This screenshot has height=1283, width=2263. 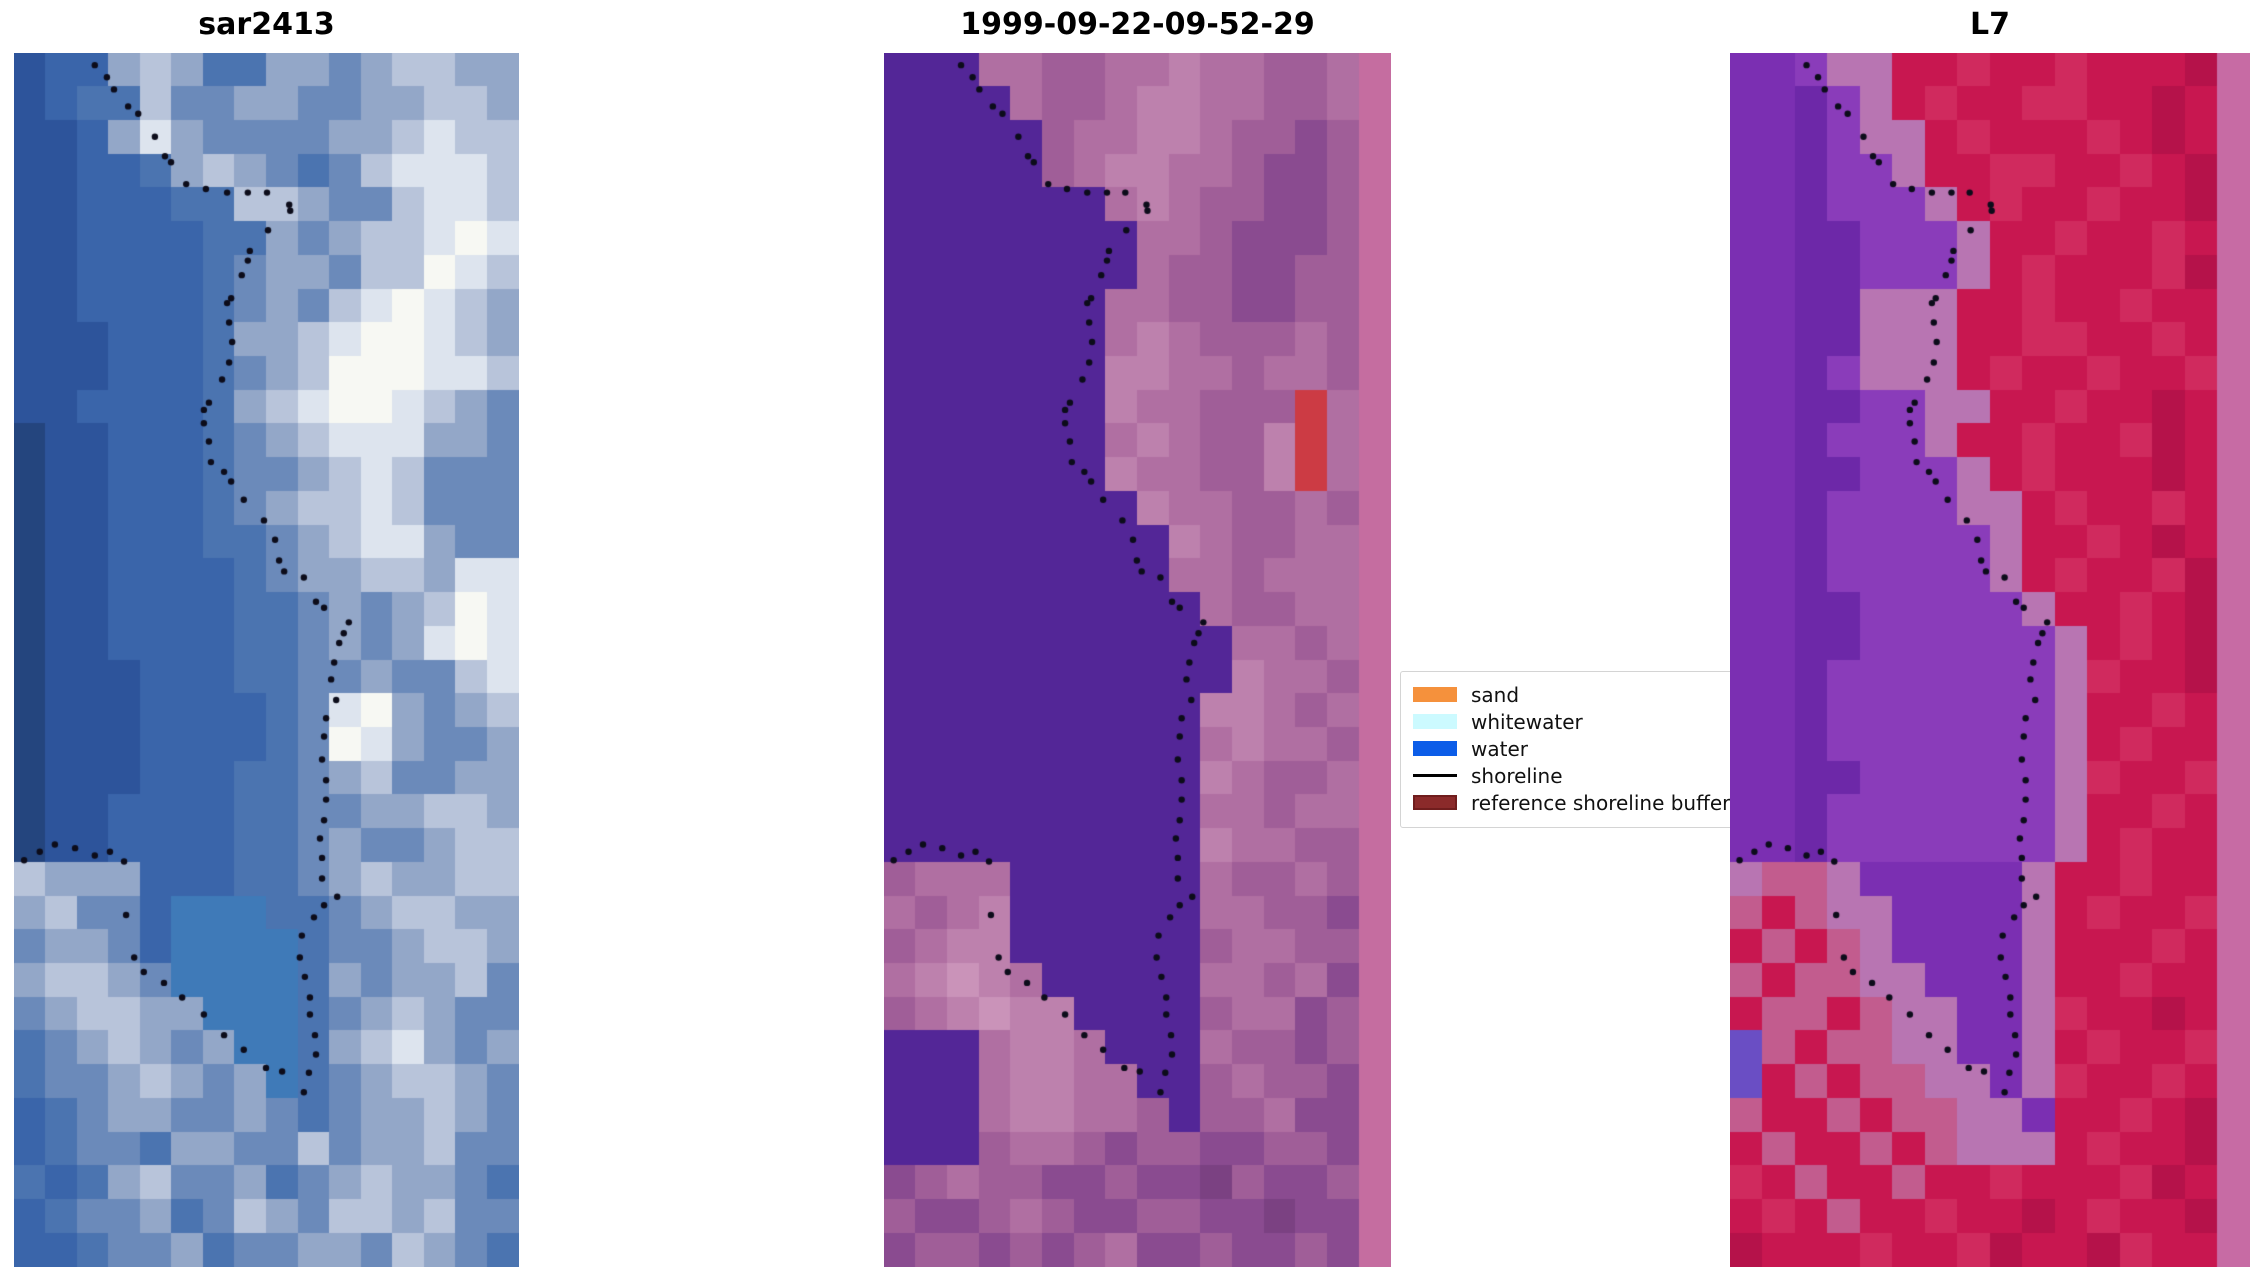 What do you see at coordinates (1576, 775) in the screenshot?
I see `legend-item-shoreline: shoreline` at bounding box center [1576, 775].